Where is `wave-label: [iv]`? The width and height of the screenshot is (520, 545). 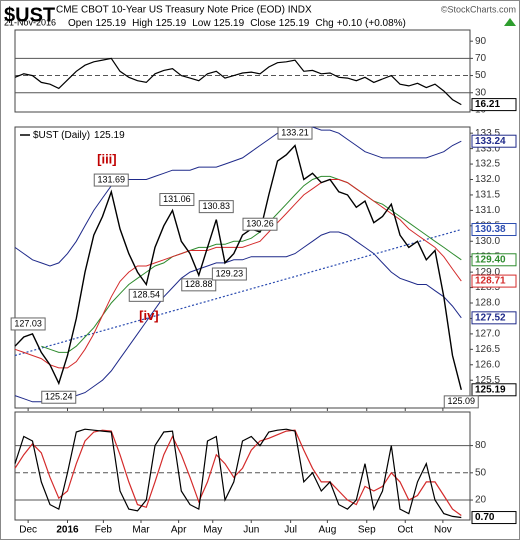 wave-label: [iv] is located at coordinates (149, 315).